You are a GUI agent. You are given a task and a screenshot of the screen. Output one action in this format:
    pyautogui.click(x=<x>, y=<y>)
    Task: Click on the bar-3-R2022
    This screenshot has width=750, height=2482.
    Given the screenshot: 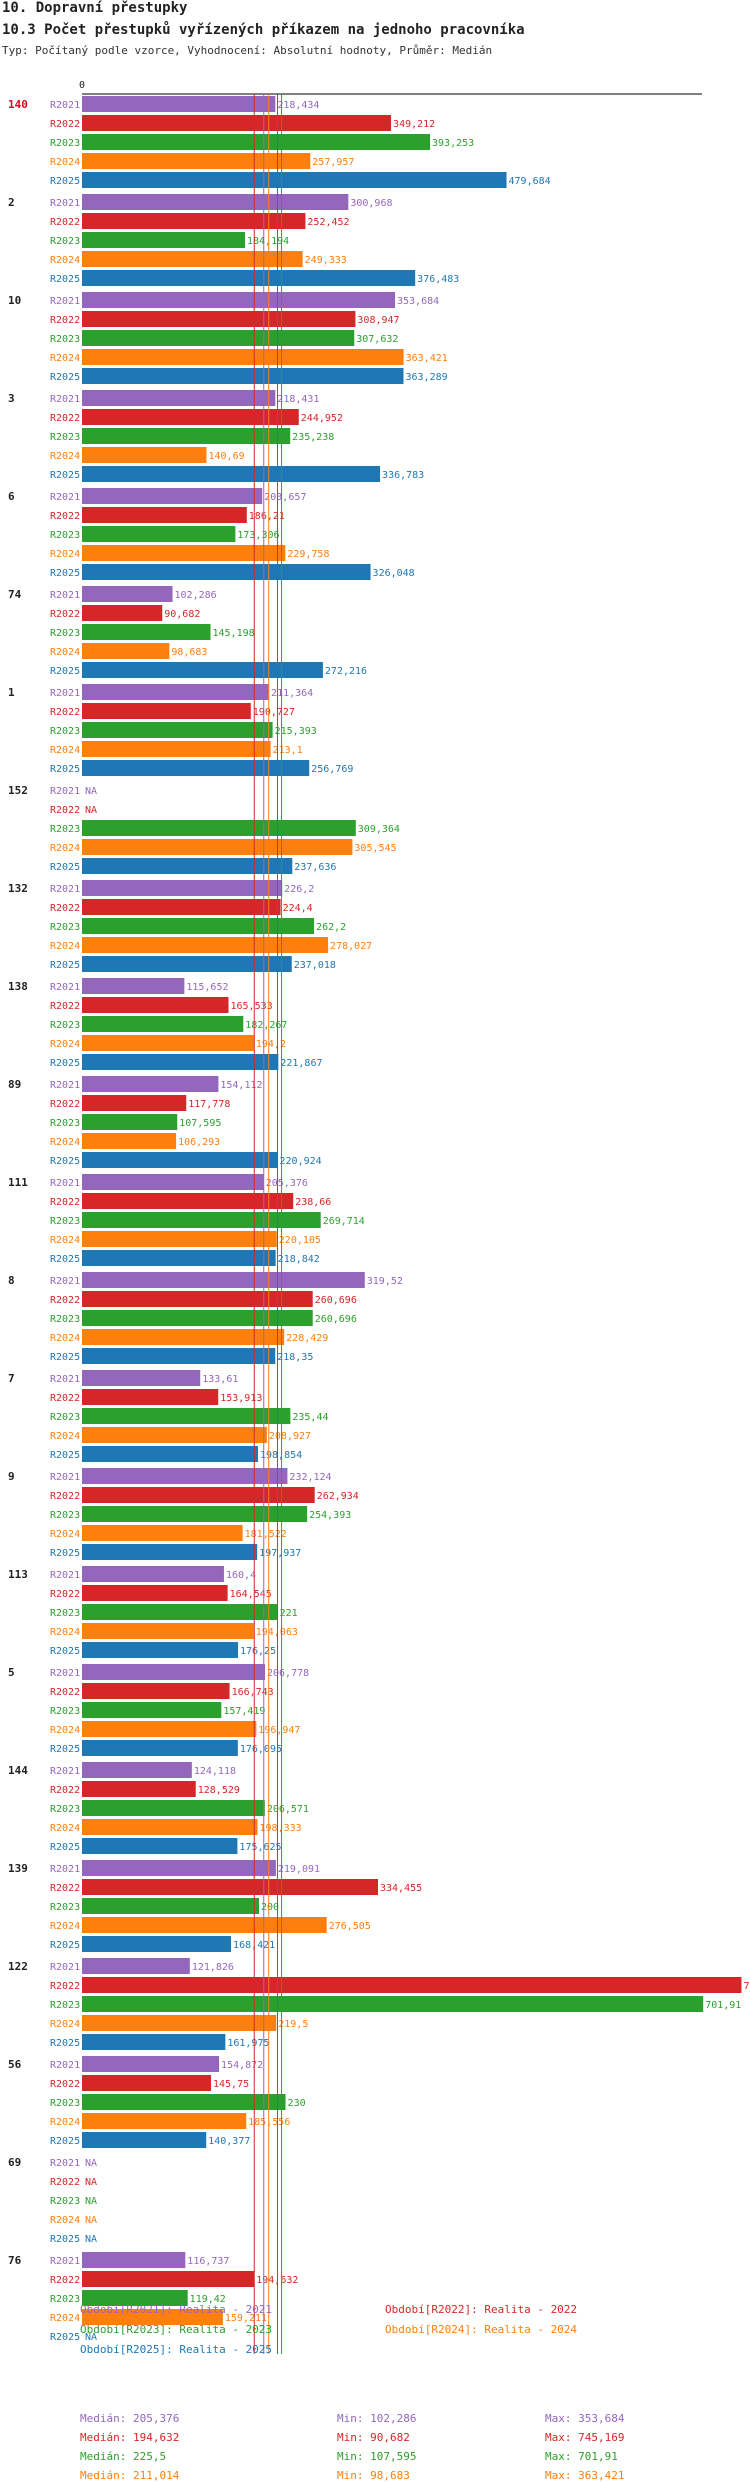 What is the action you would take?
    pyautogui.click(x=190, y=417)
    